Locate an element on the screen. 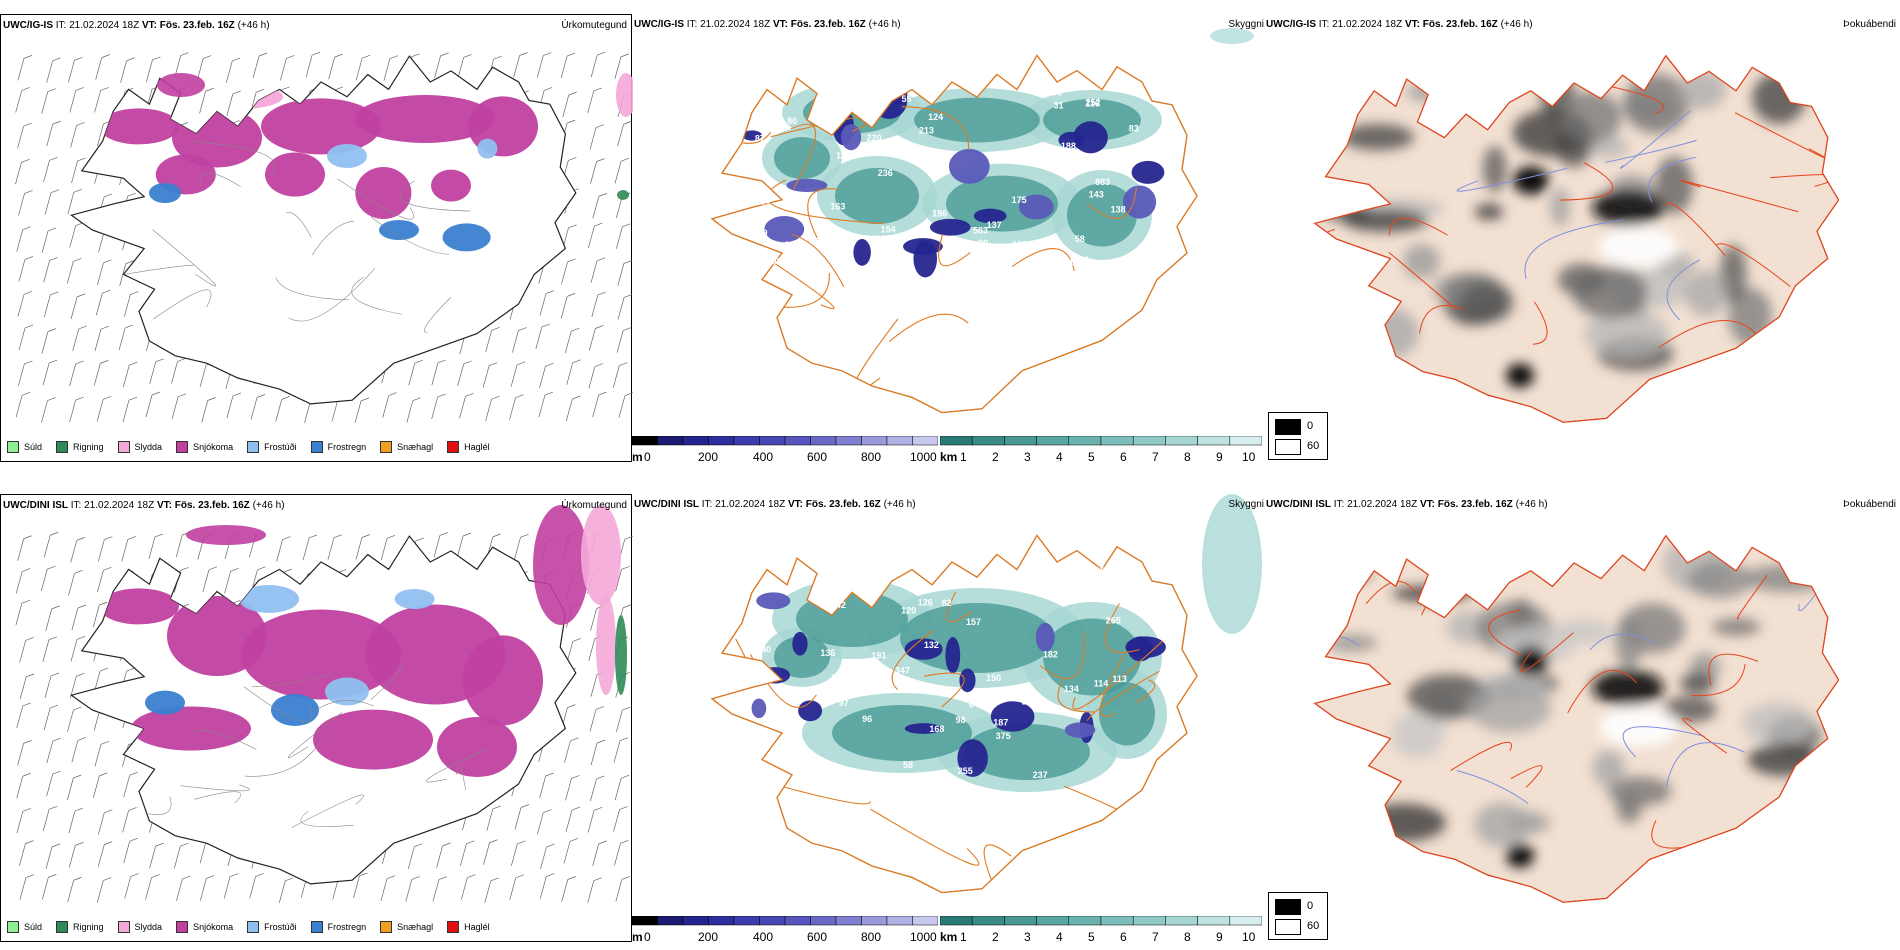 Image resolution: width=1900 pixels, height=950 pixels. ceiling-tick: 200 is located at coordinates (708, 937).